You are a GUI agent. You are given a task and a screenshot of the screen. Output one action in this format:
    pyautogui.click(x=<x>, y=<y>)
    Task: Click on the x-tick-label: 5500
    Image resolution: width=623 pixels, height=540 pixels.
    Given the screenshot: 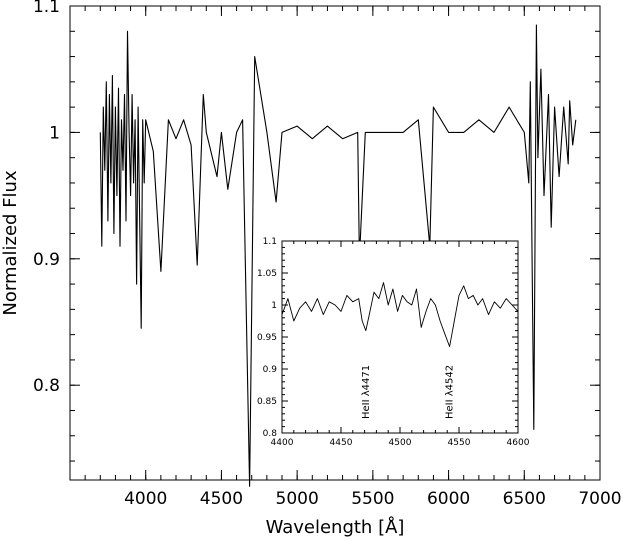 What is the action you would take?
    pyautogui.click(x=372, y=499)
    